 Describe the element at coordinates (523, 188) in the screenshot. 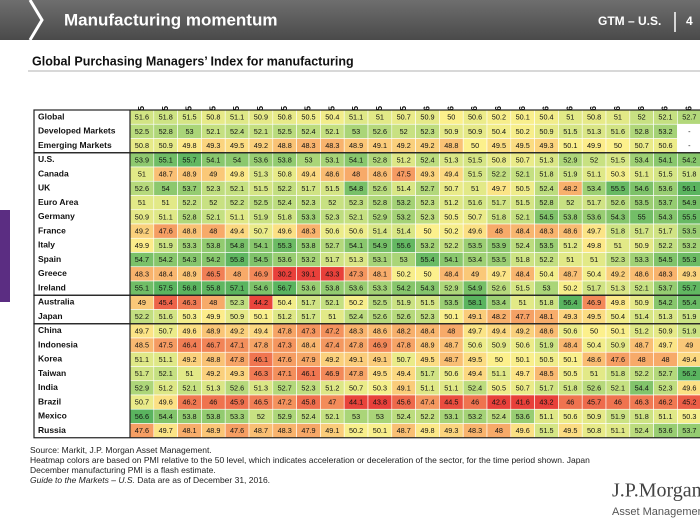

I see `cell-value: 50.5` at that location.